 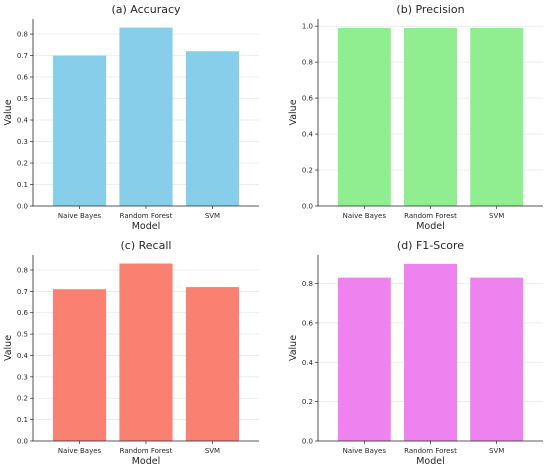 I want to click on chart-title: (c) Recall, so click(x=146, y=245).